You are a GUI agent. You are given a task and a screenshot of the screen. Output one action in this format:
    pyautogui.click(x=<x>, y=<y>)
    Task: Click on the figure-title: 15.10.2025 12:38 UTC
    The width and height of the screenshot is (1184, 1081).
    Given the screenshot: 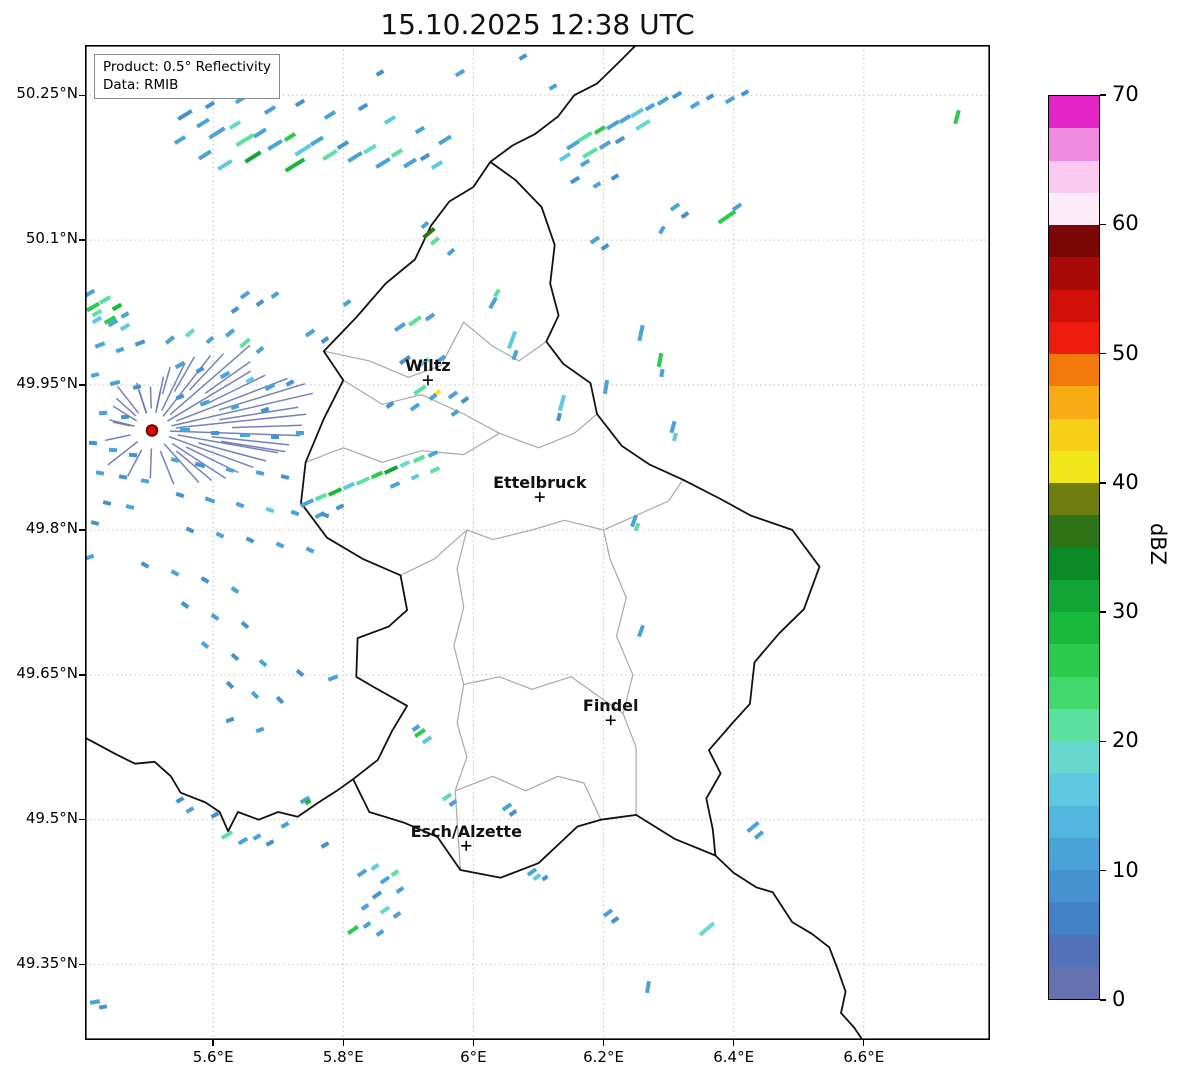 What is the action you would take?
    pyautogui.click(x=537, y=24)
    